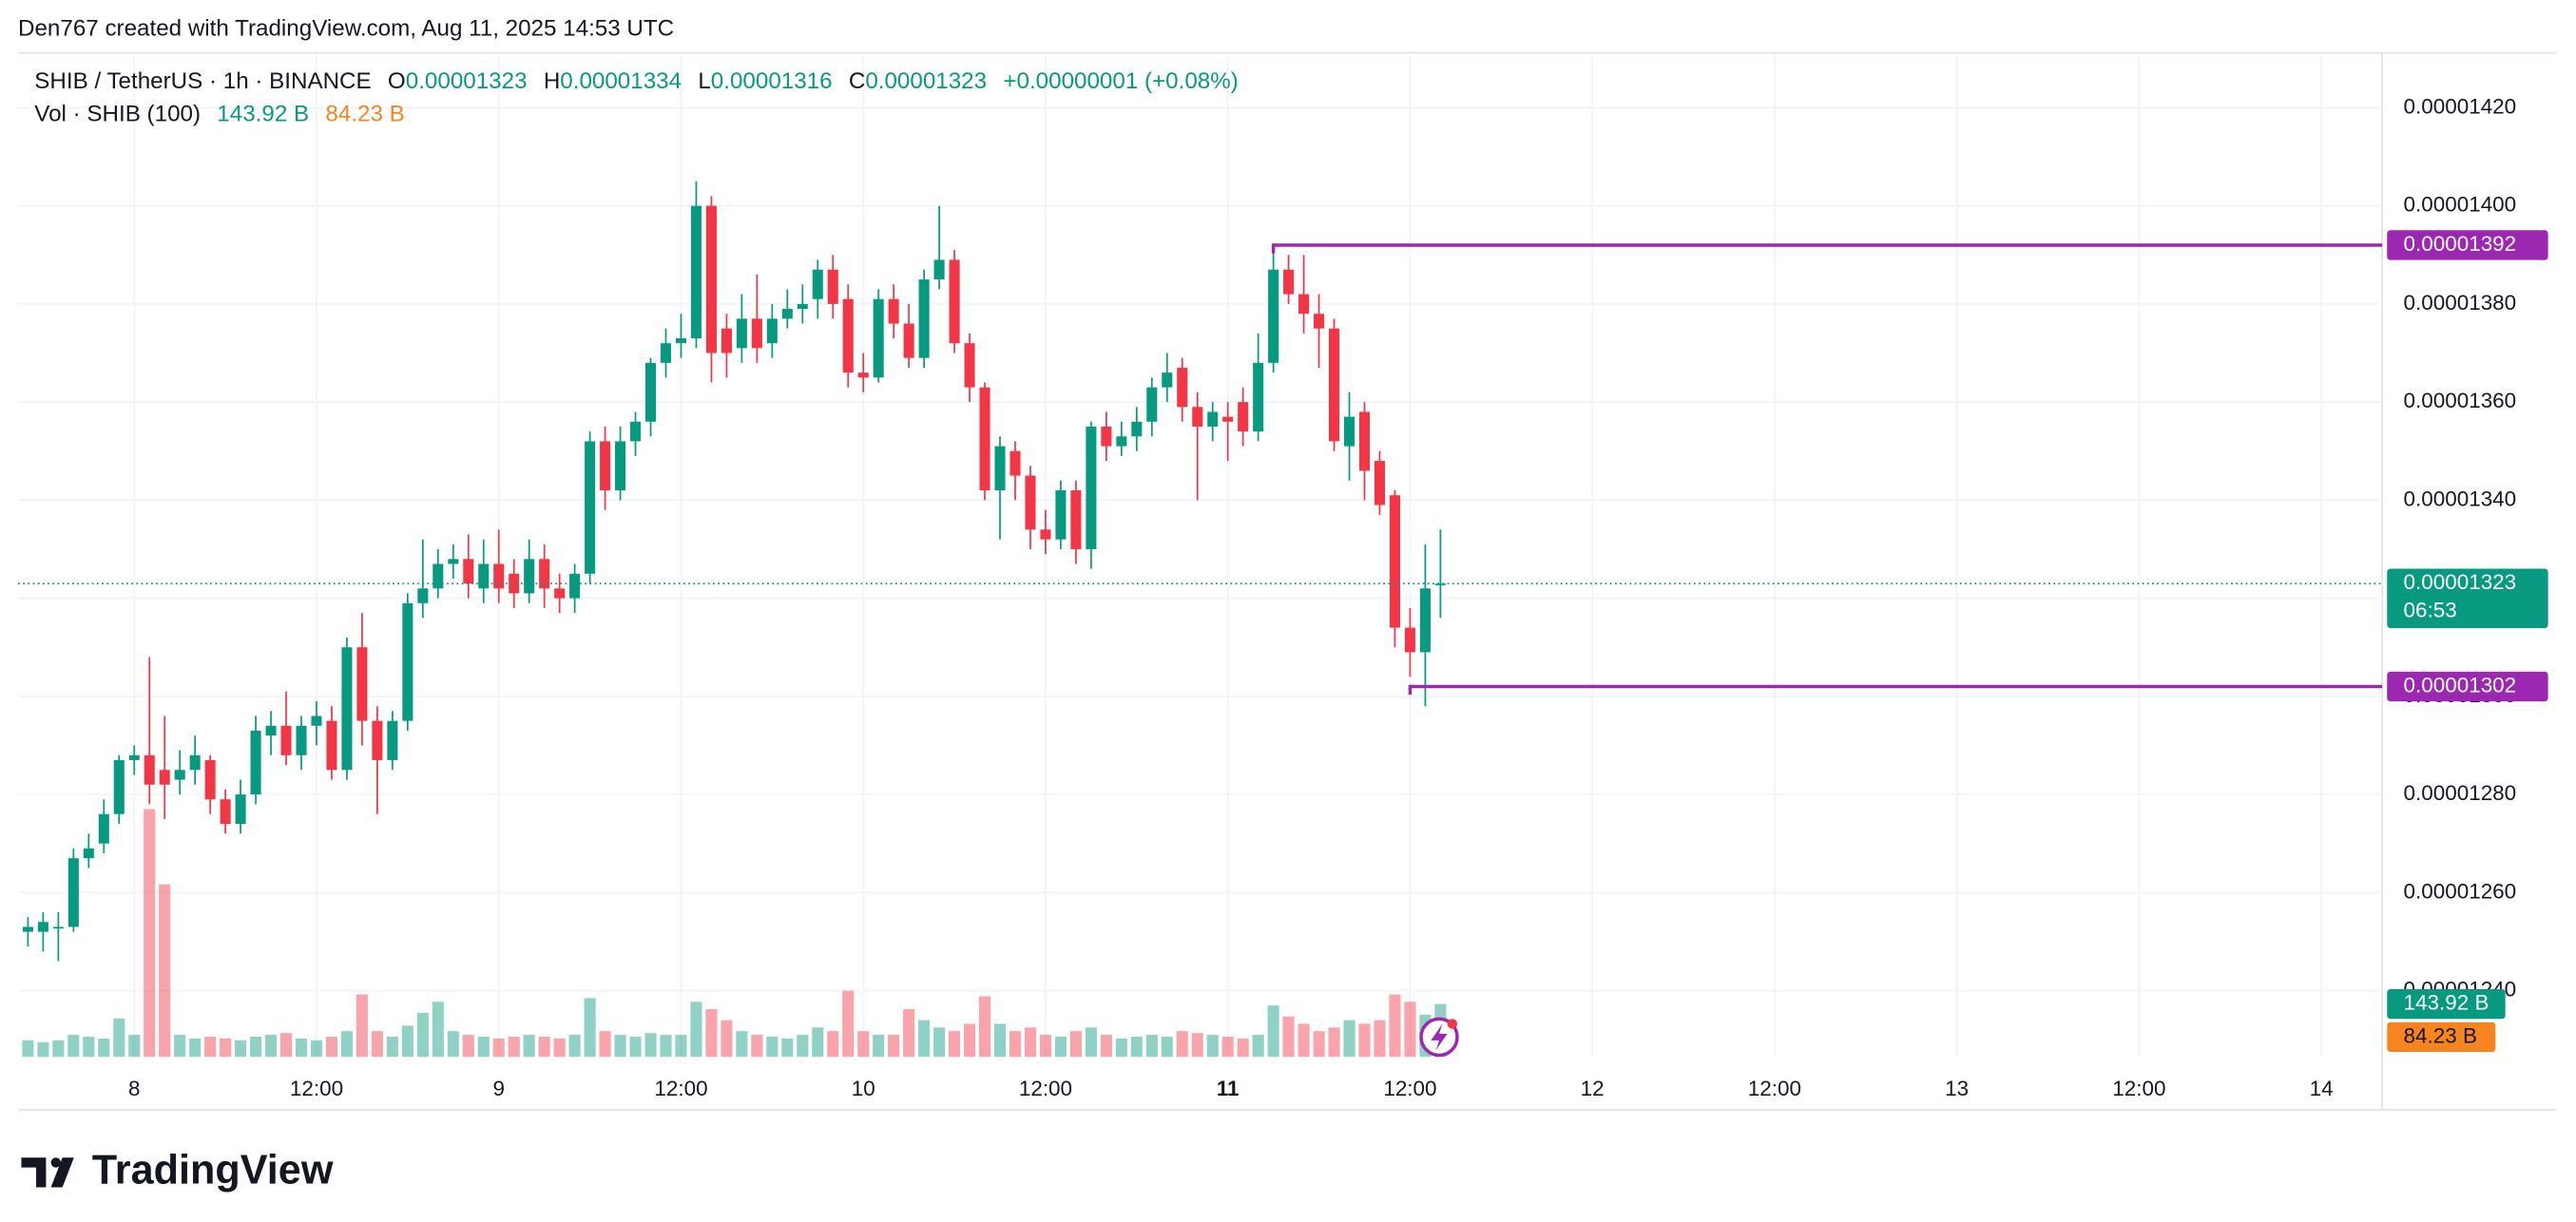  Describe the element at coordinates (2460, 793) in the screenshot. I see `y-tick-label: 0.00001280` at that location.